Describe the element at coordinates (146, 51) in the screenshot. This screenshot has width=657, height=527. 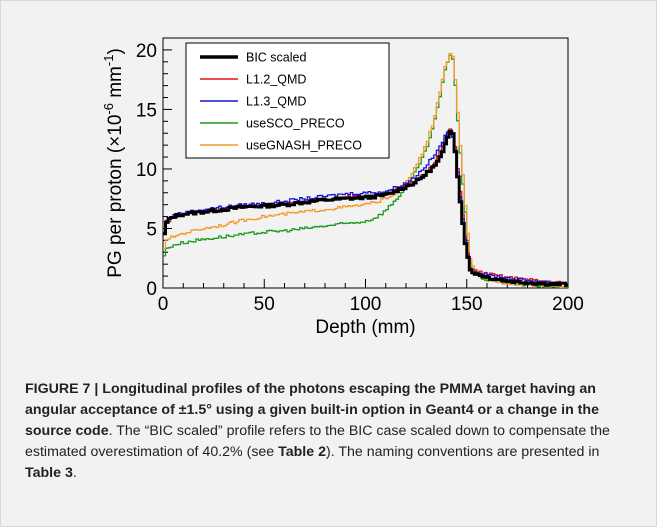
I see `y-tick-label: 20` at that location.